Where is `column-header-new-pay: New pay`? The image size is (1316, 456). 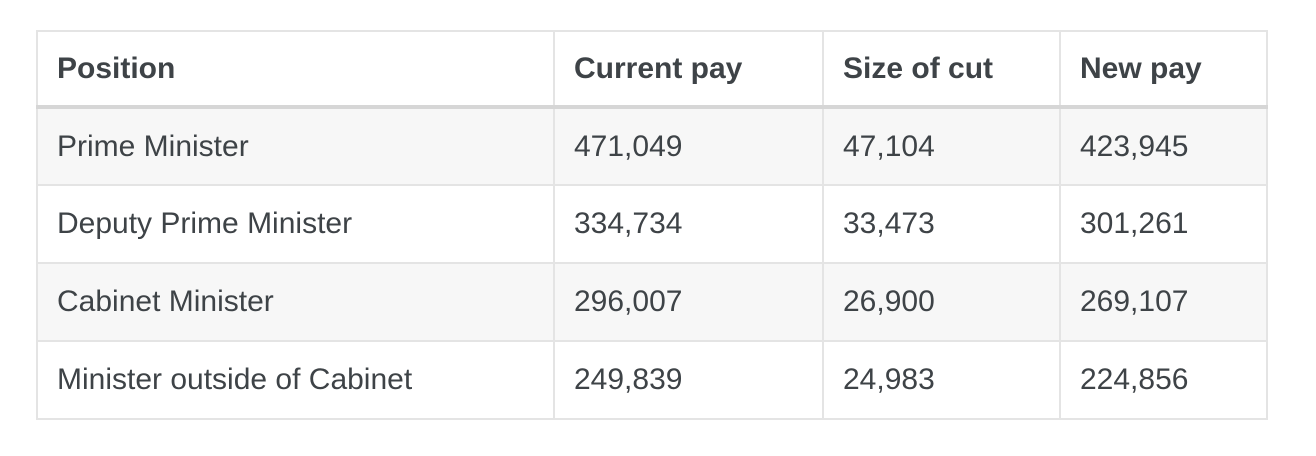
column-header-new-pay: New pay is located at coordinates (1163, 69).